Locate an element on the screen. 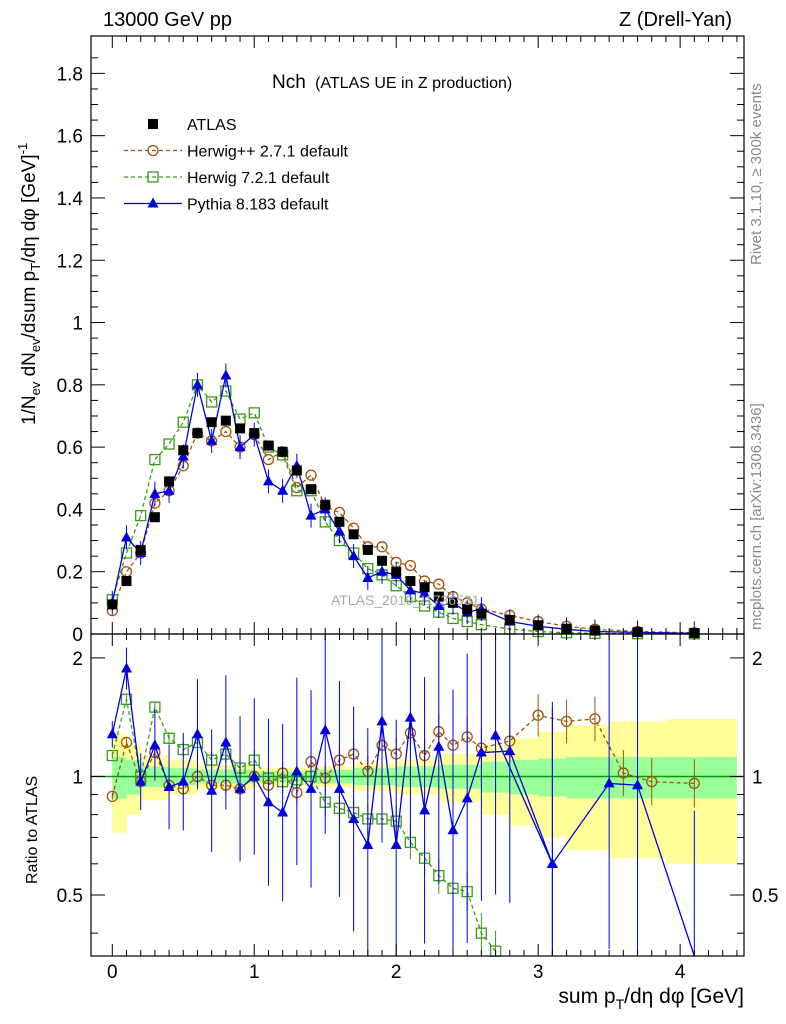 The width and height of the screenshot is (786, 1024). y-tick-label: 0 is located at coordinates (77, 635).